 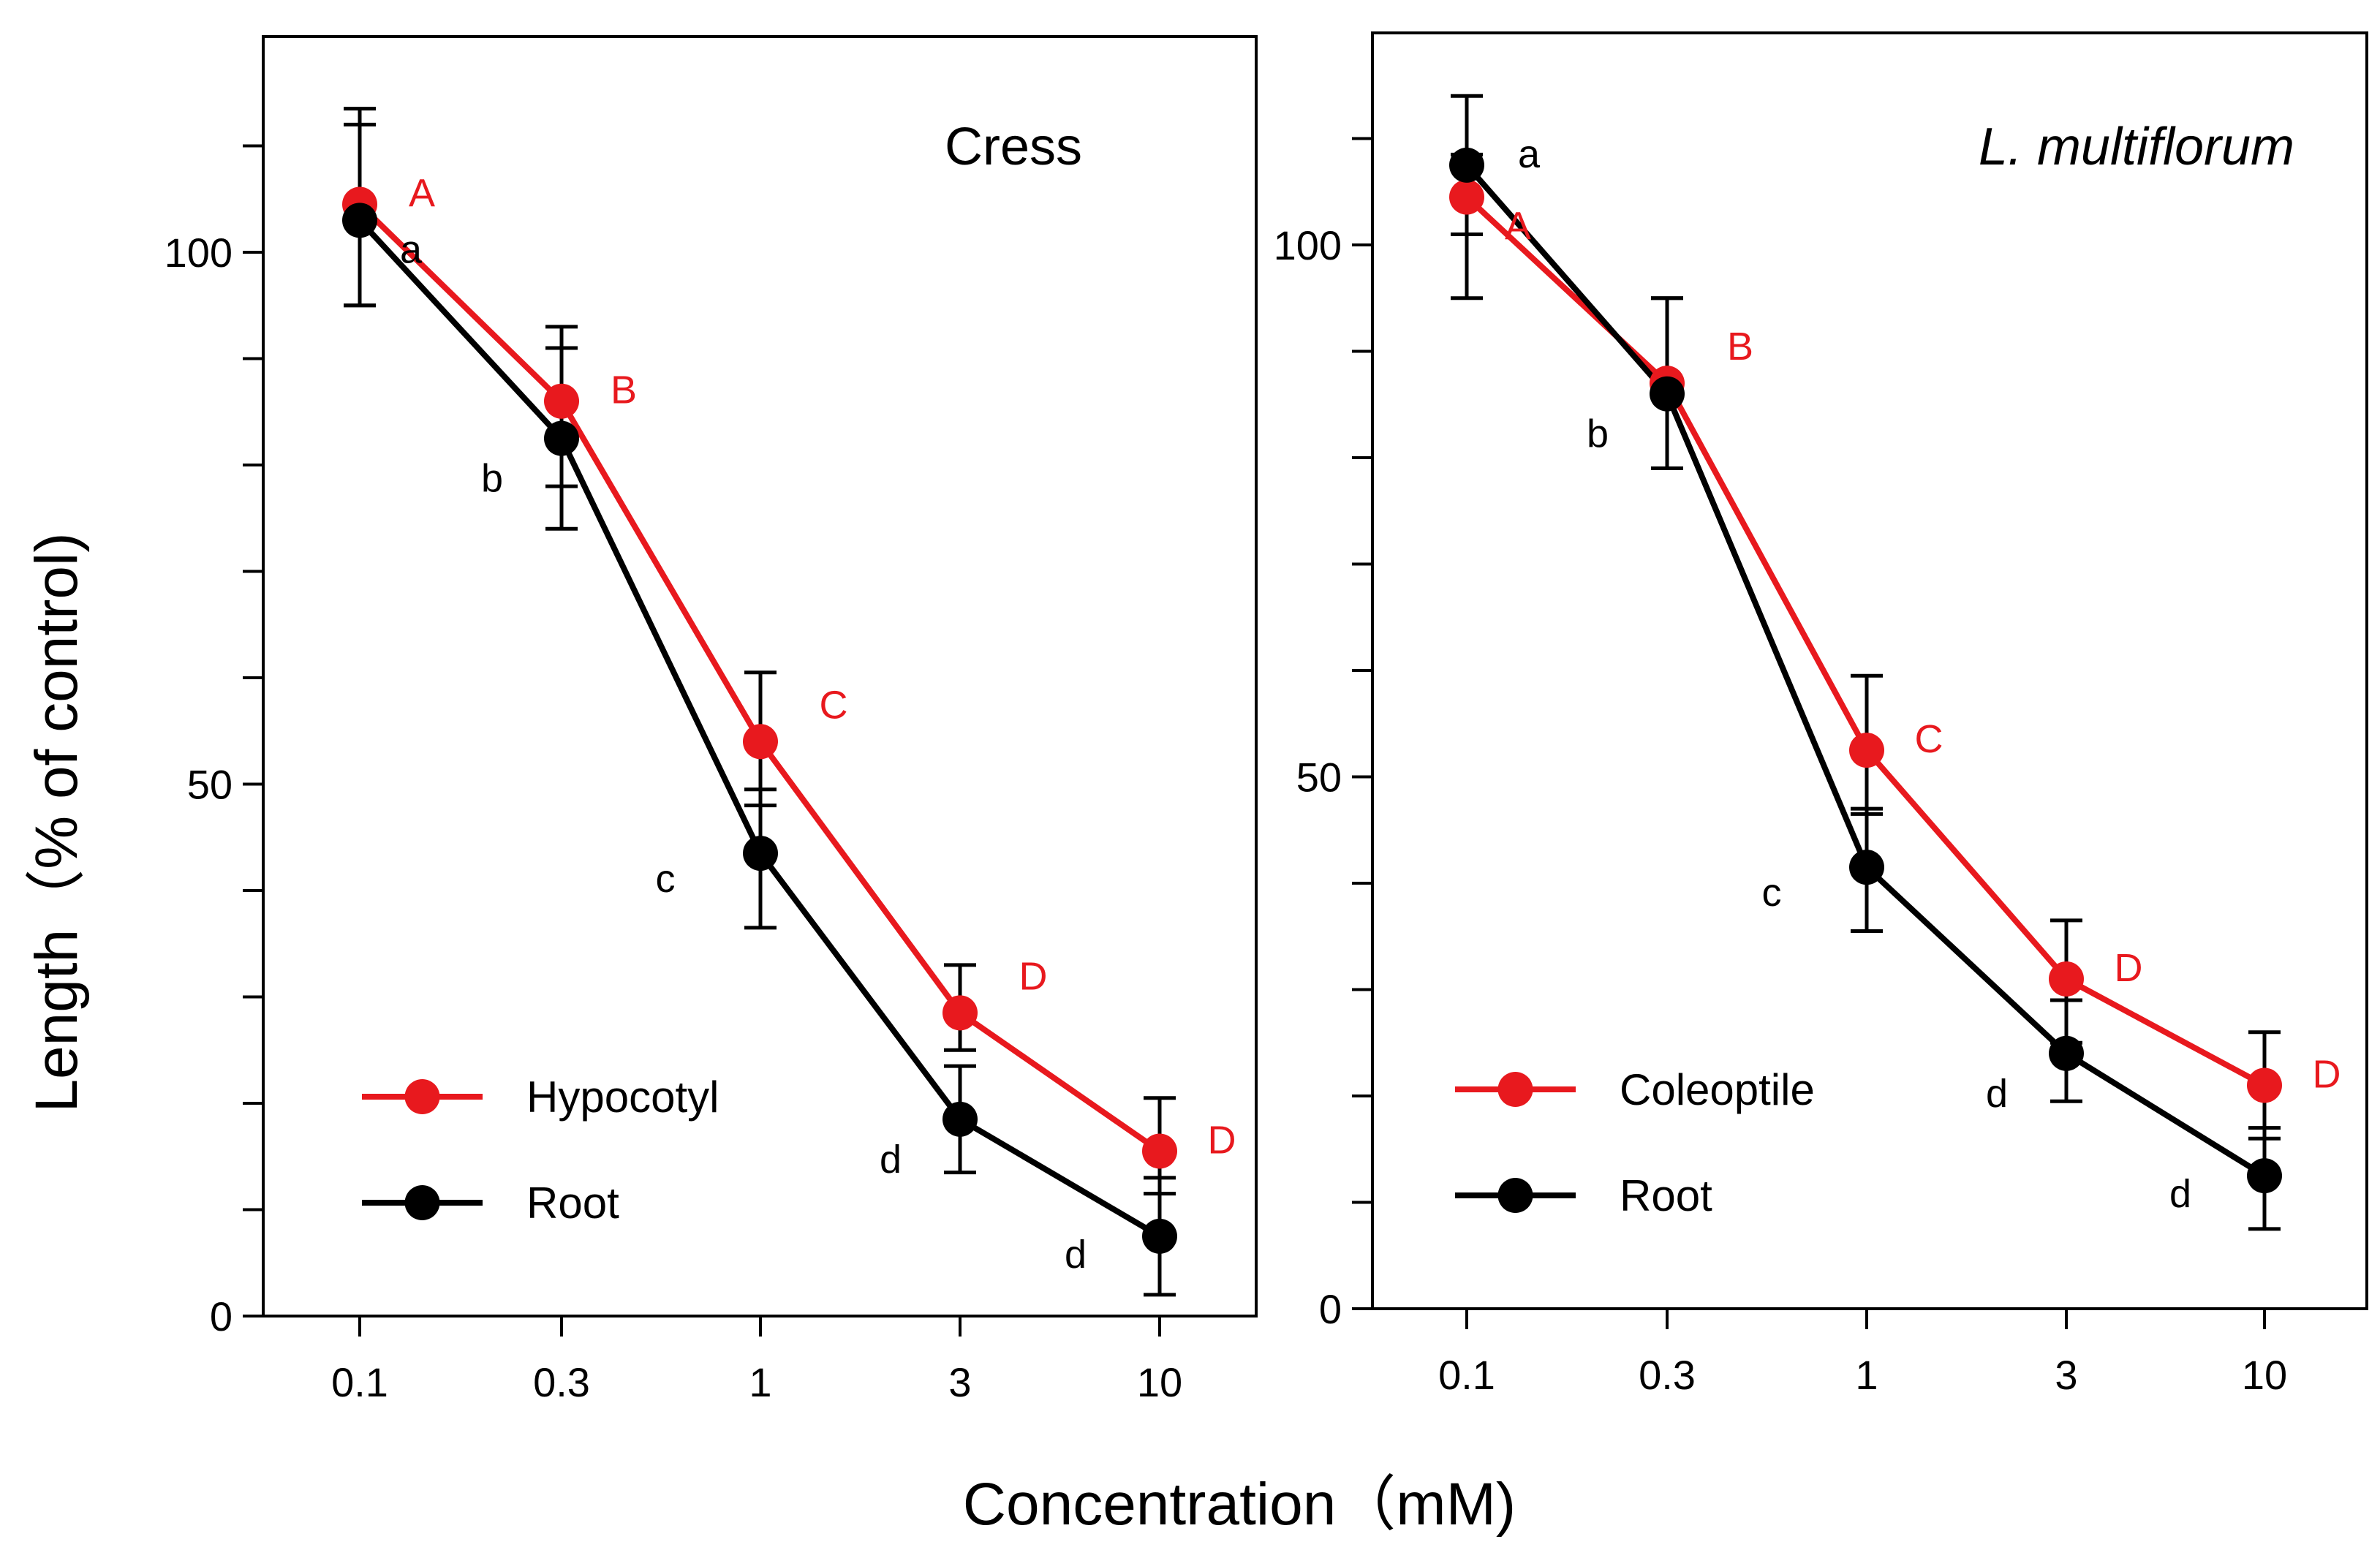 What do you see at coordinates (2136, 147) in the screenshot?
I see `panel-title: L. multiflorum` at bounding box center [2136, 147].